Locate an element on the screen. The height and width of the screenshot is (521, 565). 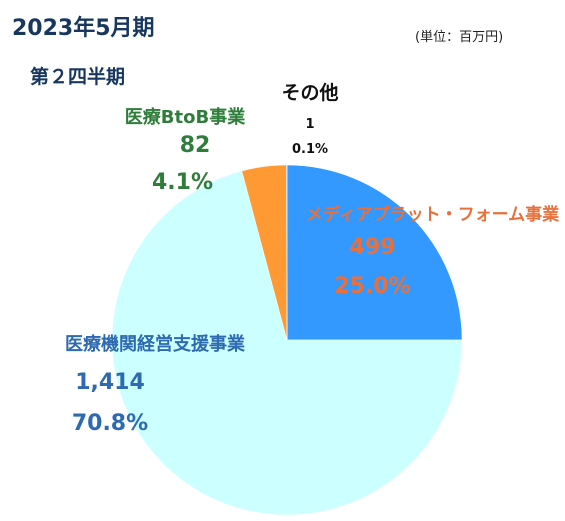
slice-name-btob: 医療BtoB事業 is located at coordinates (185, 117).